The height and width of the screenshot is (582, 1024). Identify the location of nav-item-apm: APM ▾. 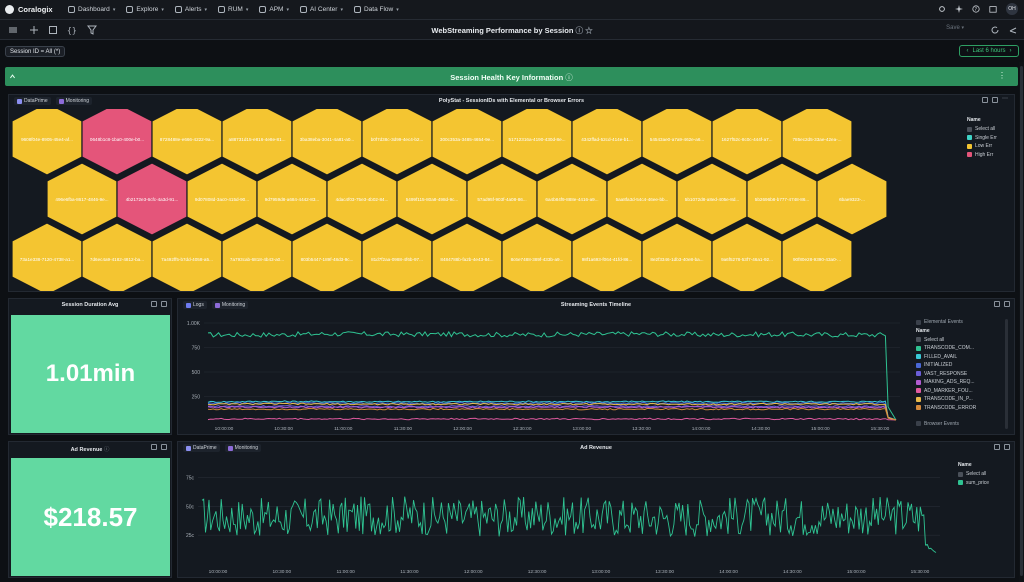
(274, 9).